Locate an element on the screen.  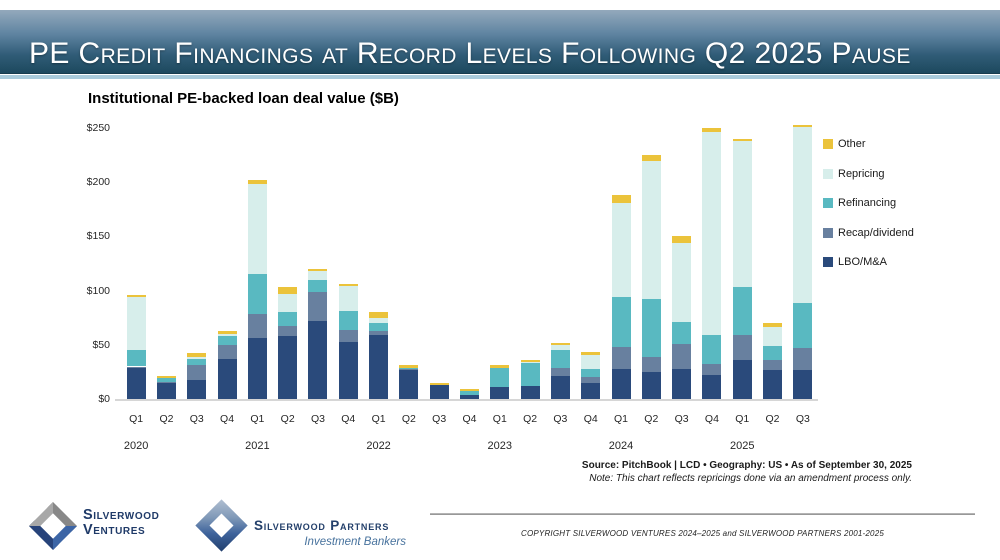
bar-segment-recap-dividend-q1-2021 is located at coordinates (257, 326).